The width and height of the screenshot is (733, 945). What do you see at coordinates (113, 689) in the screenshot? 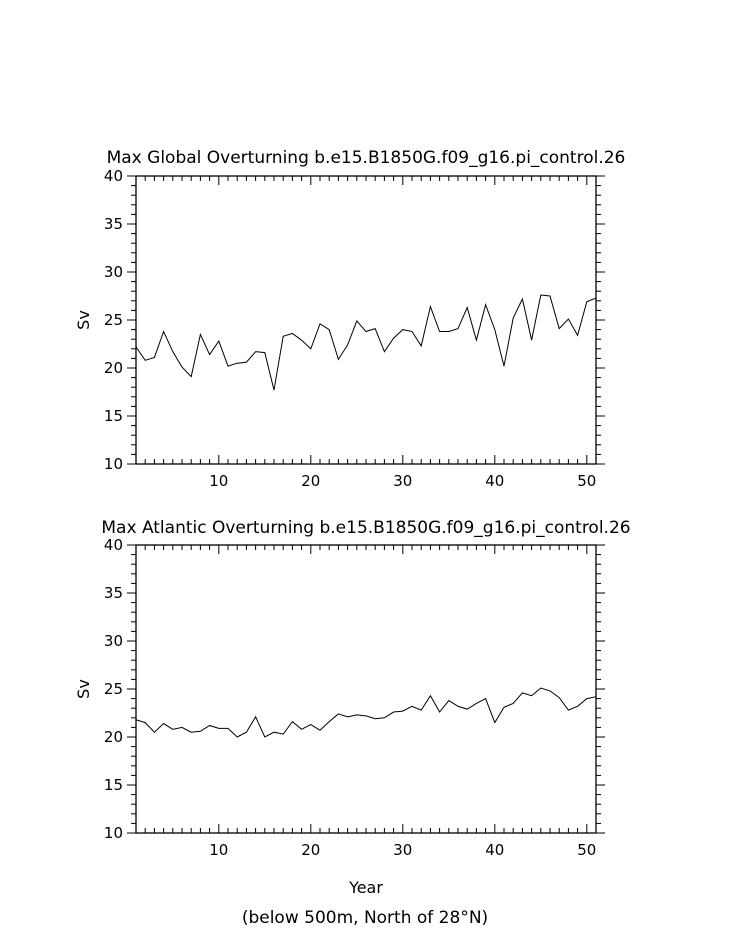
I see `atlantic-y-tick-label: 25` at bounding box center [113, 689].